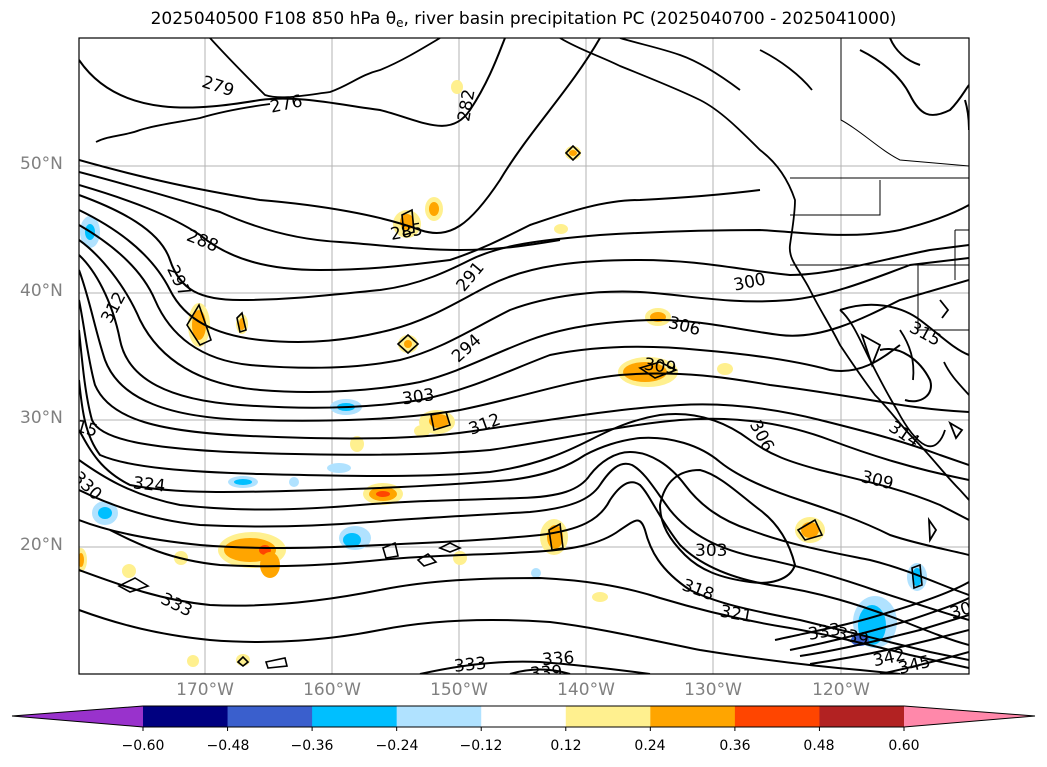  Describe the element at coordinates (459, 690) in the screenshot. I see `lon-label-150w: 150°W` at that location.